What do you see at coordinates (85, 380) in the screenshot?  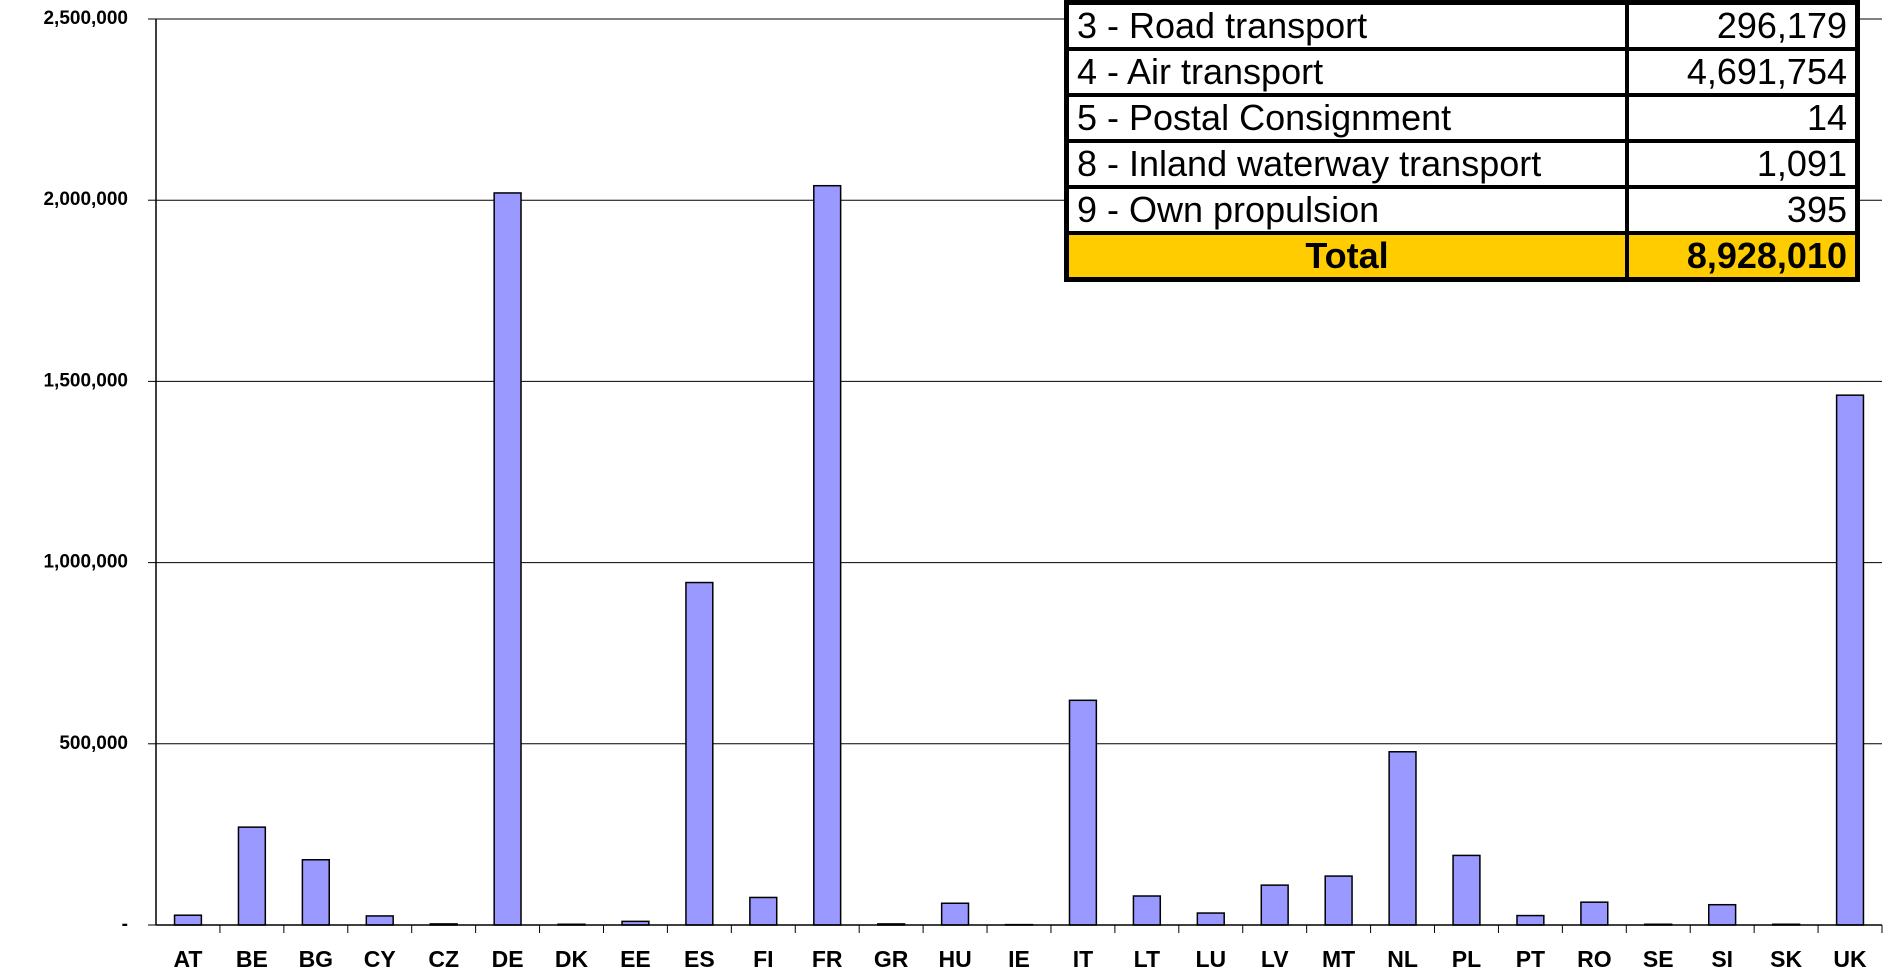 I see `y-tick-label: 1,500,000` at bounding box center [85, 380].